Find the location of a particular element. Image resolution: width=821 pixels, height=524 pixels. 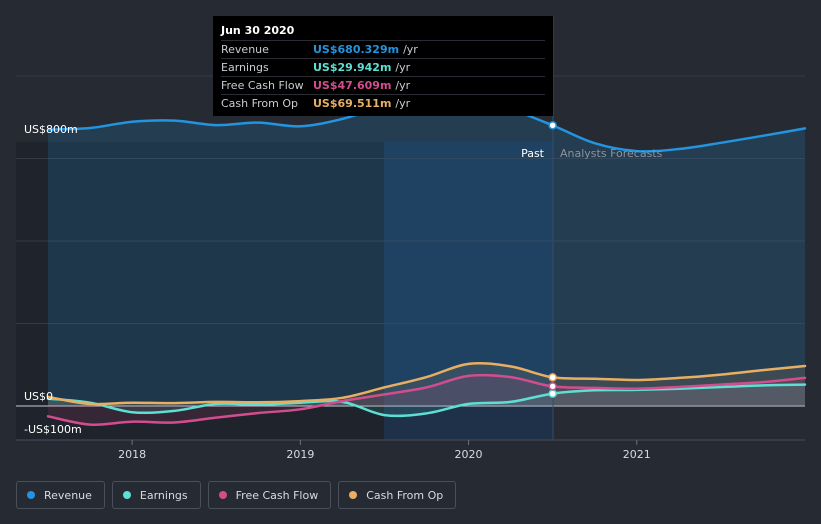

forecast-label: Analysts Forecasts is located at coordinates (611, 153).